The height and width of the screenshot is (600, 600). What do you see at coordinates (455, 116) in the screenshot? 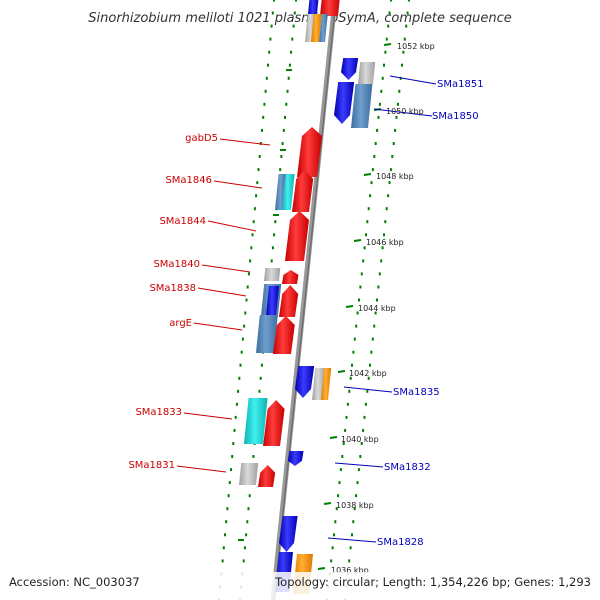
I see `label-SMa1850: SMa1850` at bounding box center [455, 116].